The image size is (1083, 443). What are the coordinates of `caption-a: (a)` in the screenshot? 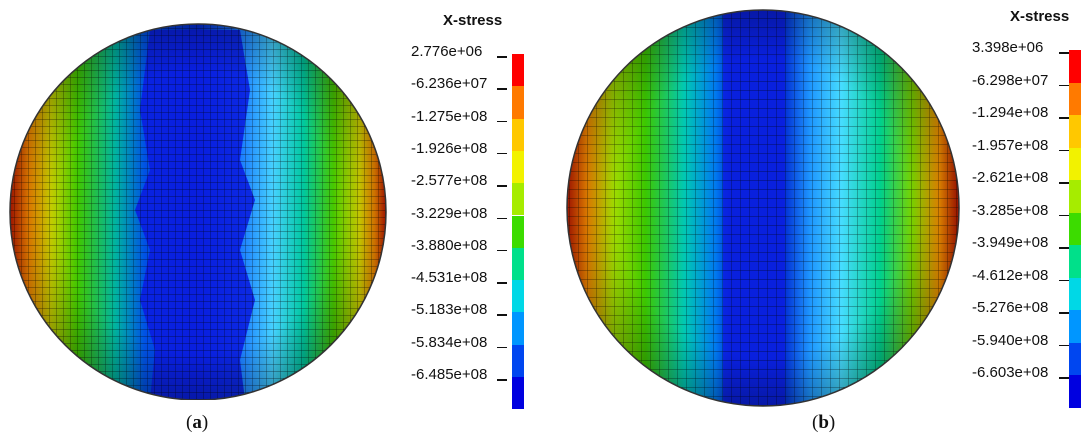 It's located at (197, 422).